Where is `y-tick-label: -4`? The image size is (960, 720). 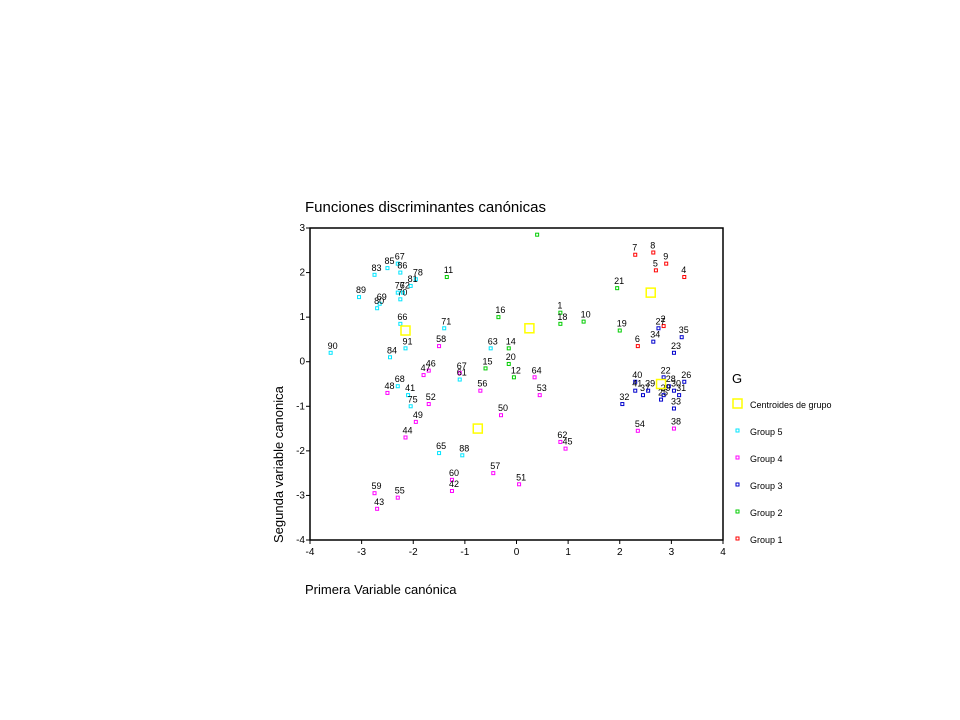 y-tick-label: -4 is located at coordinates (300, 540).